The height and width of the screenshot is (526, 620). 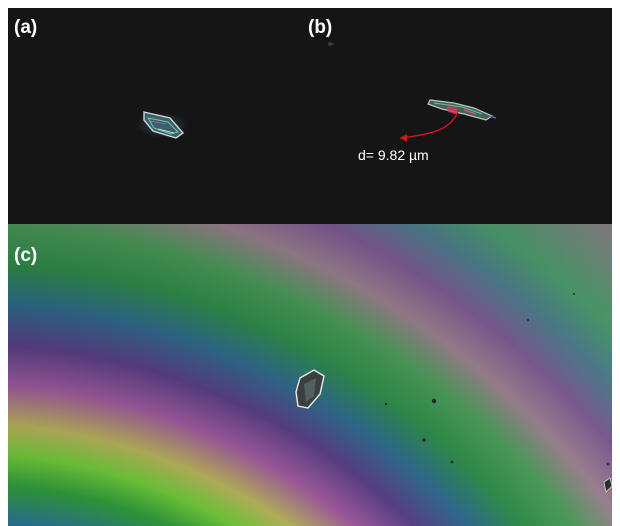 What do you see at coordinates (320, 27) in the screenshot?
I see `panel-b-label: (b)` at bounding box center [320, 27].